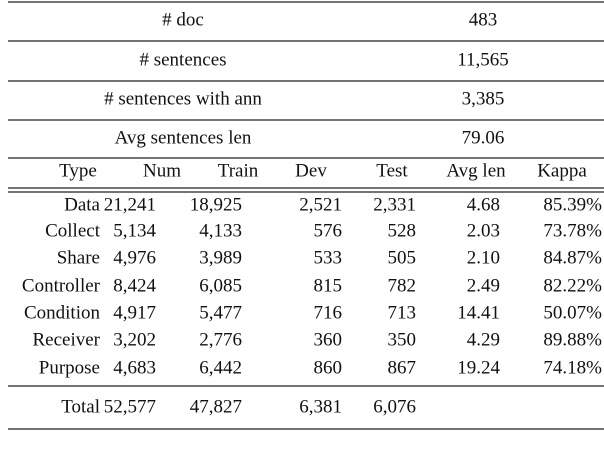 This screenshot has width=604, height=462. What do you see at coordinates (220, 312) in the screenshot?
I see `table-cell: 5,477` at bounding box center [220, 312].